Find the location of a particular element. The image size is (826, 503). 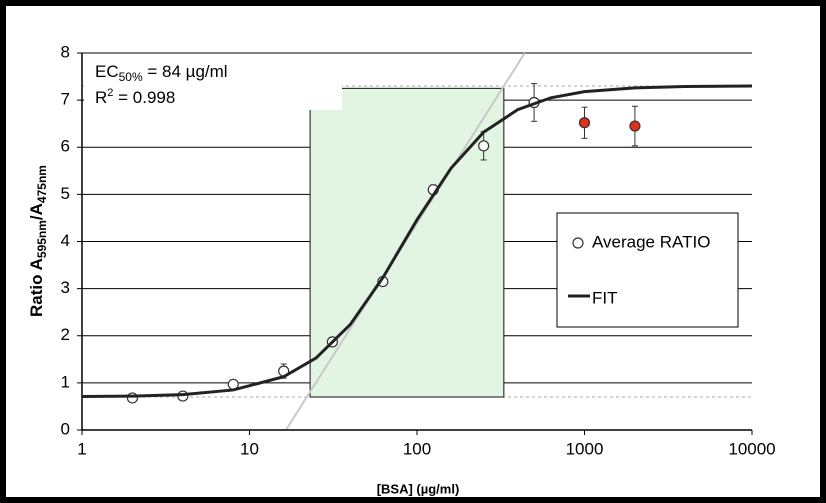

y-tick-label: 4 is located at coordinates (65, 240).